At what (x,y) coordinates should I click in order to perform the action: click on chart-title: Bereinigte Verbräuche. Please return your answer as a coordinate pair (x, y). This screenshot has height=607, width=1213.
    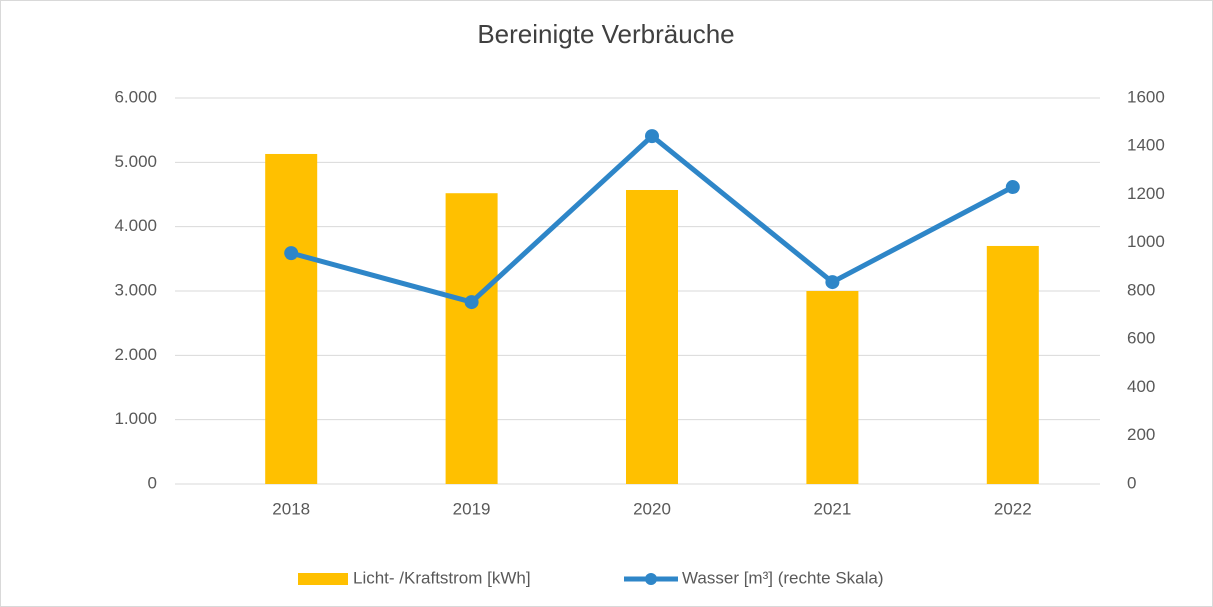
    Looking at the image, I should click on (605, 34).